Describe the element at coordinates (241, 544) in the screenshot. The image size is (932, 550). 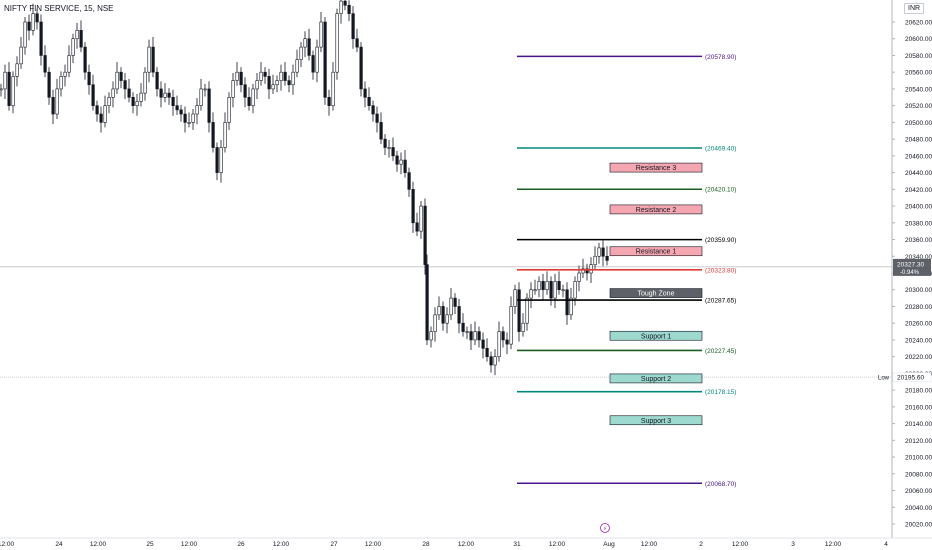
I see `time-tick-label: 26` at that location.